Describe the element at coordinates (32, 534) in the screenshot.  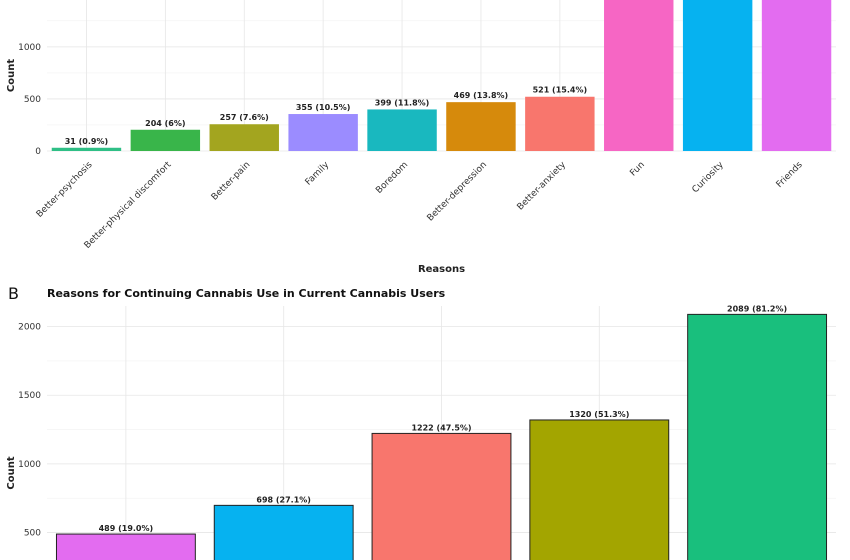
I see `y-tick-label-b: 500` at that location.